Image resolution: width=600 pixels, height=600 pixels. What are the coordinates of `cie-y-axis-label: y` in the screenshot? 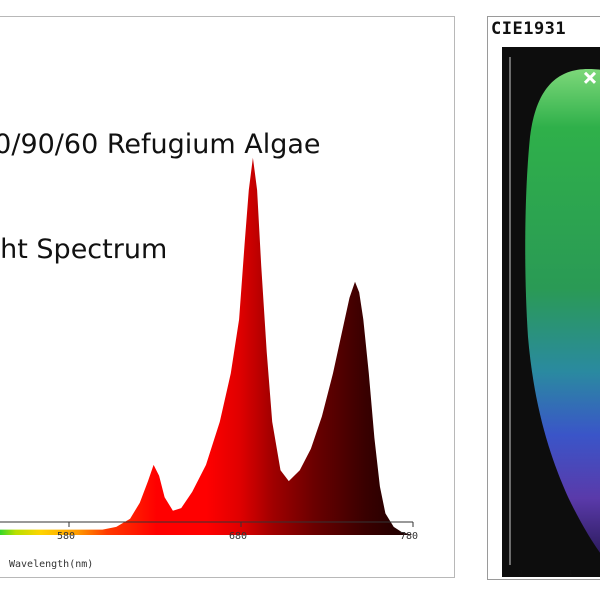 It's located at (496, 61).